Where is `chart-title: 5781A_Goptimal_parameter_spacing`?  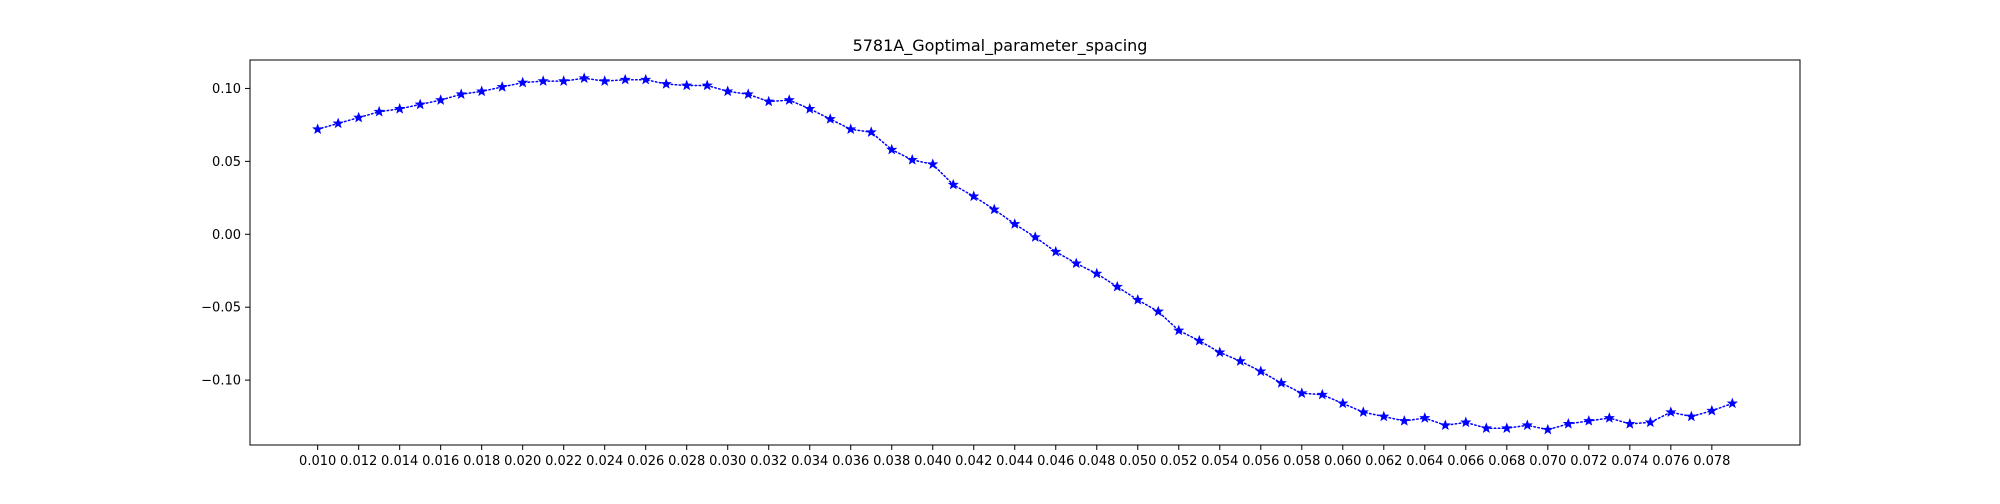
chart-title: 5781A_Goptimal_parameter_spacing is located at coordinates (1000, 46).